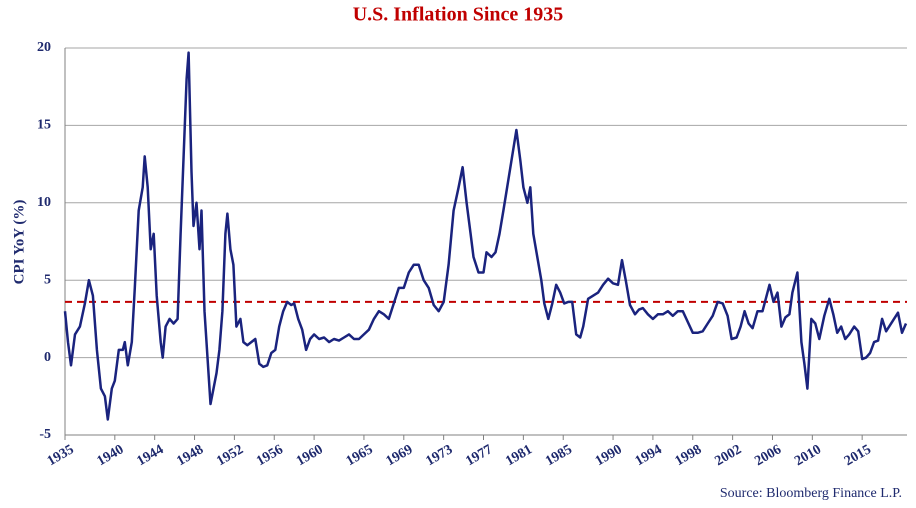 The height and width of the screenshot is (508, 916). I want to click on x-tick-label: 1935, so click(61, 455).